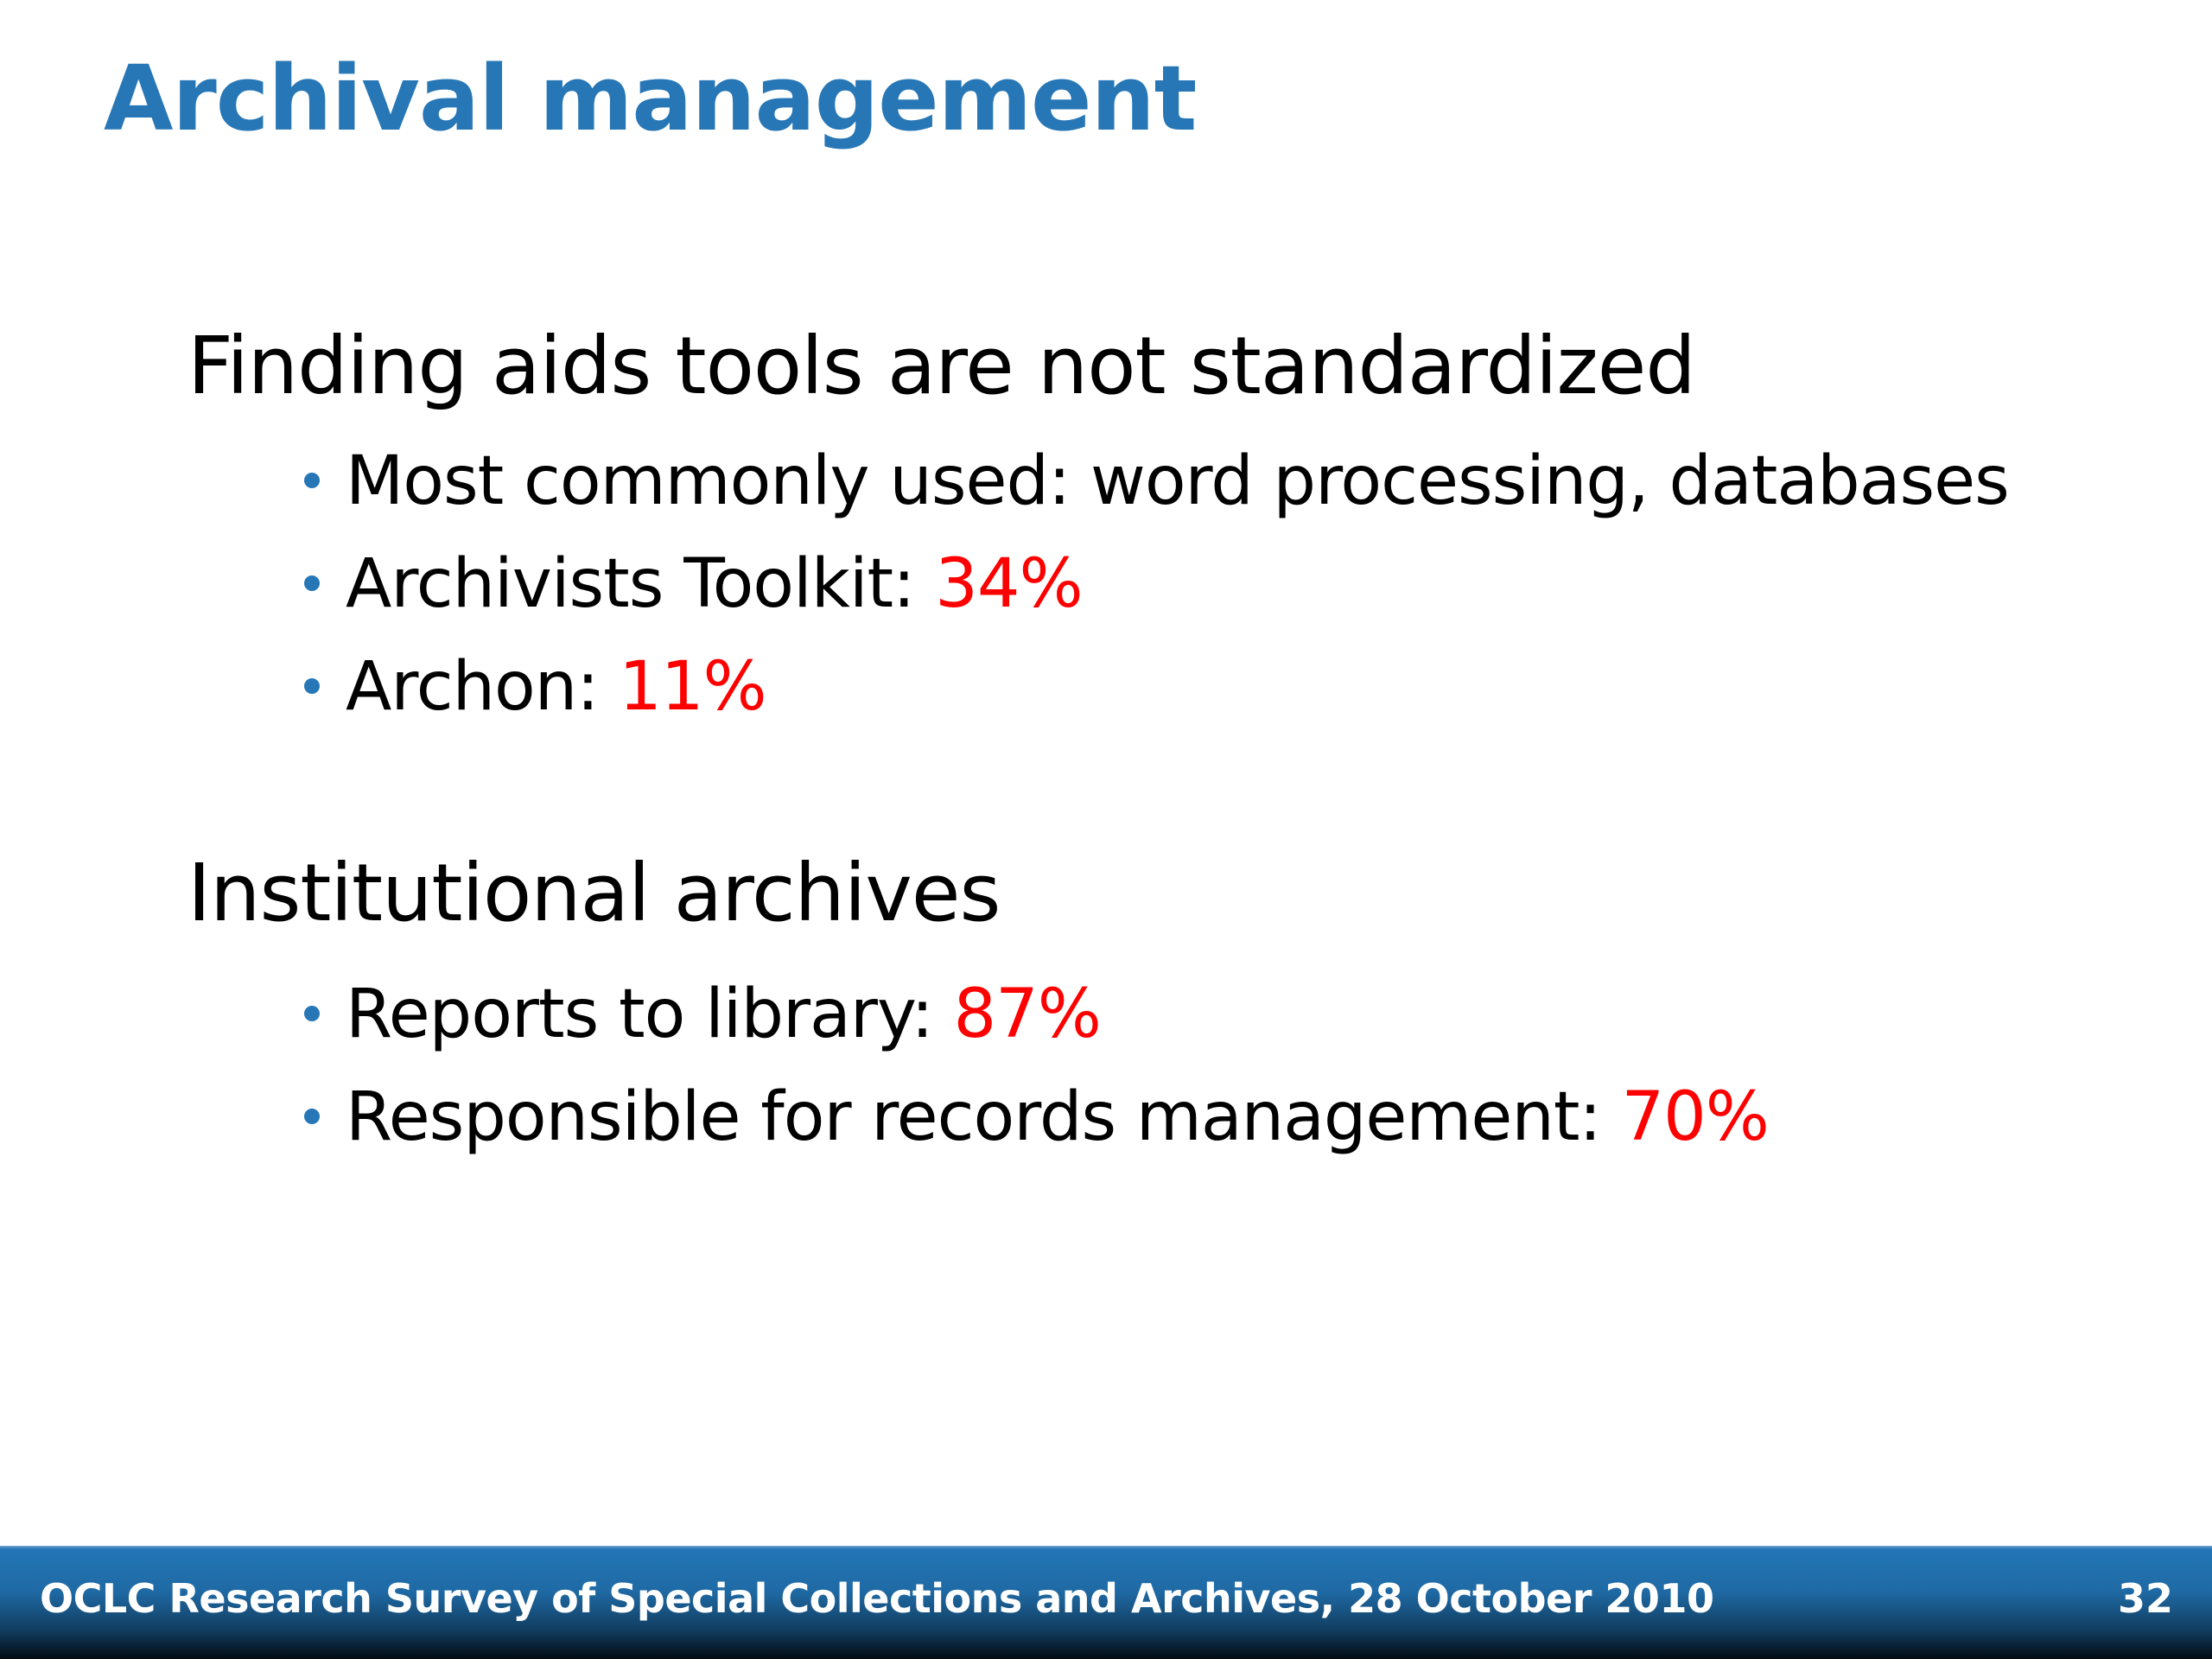  Describe the element at coordinates (650, 1014) in the screenshot. I see `bullet-text: Reports to library:` at that location.